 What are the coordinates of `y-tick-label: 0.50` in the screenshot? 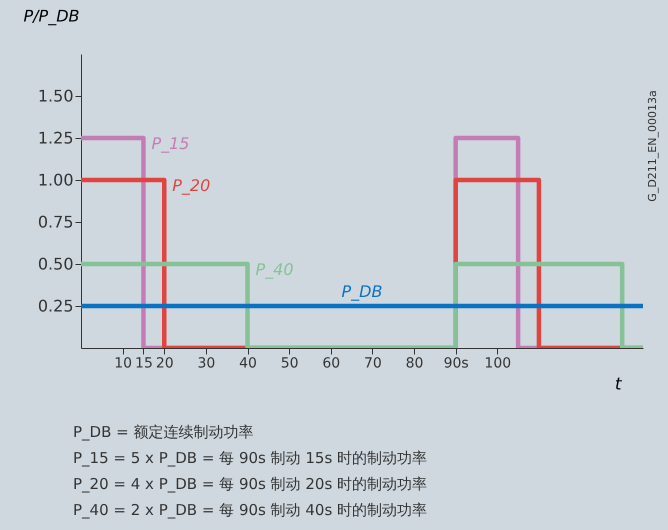 It's located at (56, 264).